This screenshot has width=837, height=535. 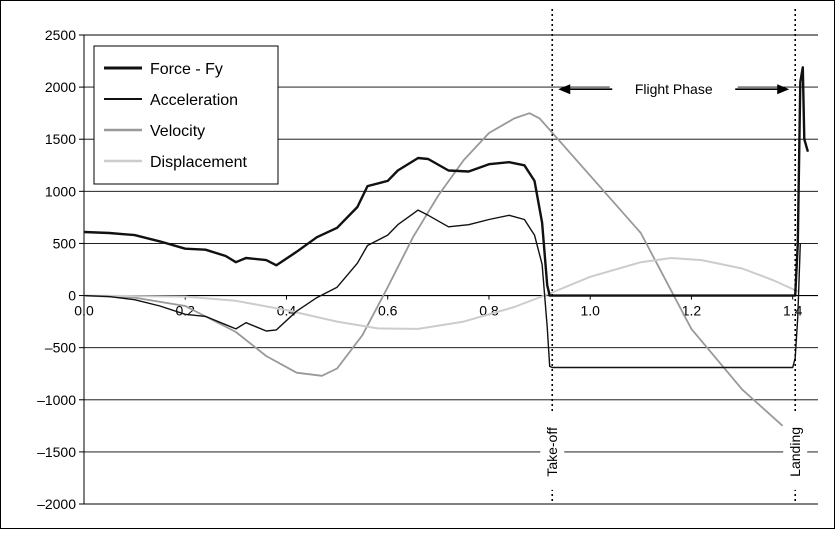 I want to click on flight-phase-label: Flight Phase, so click(x=674, y=89).